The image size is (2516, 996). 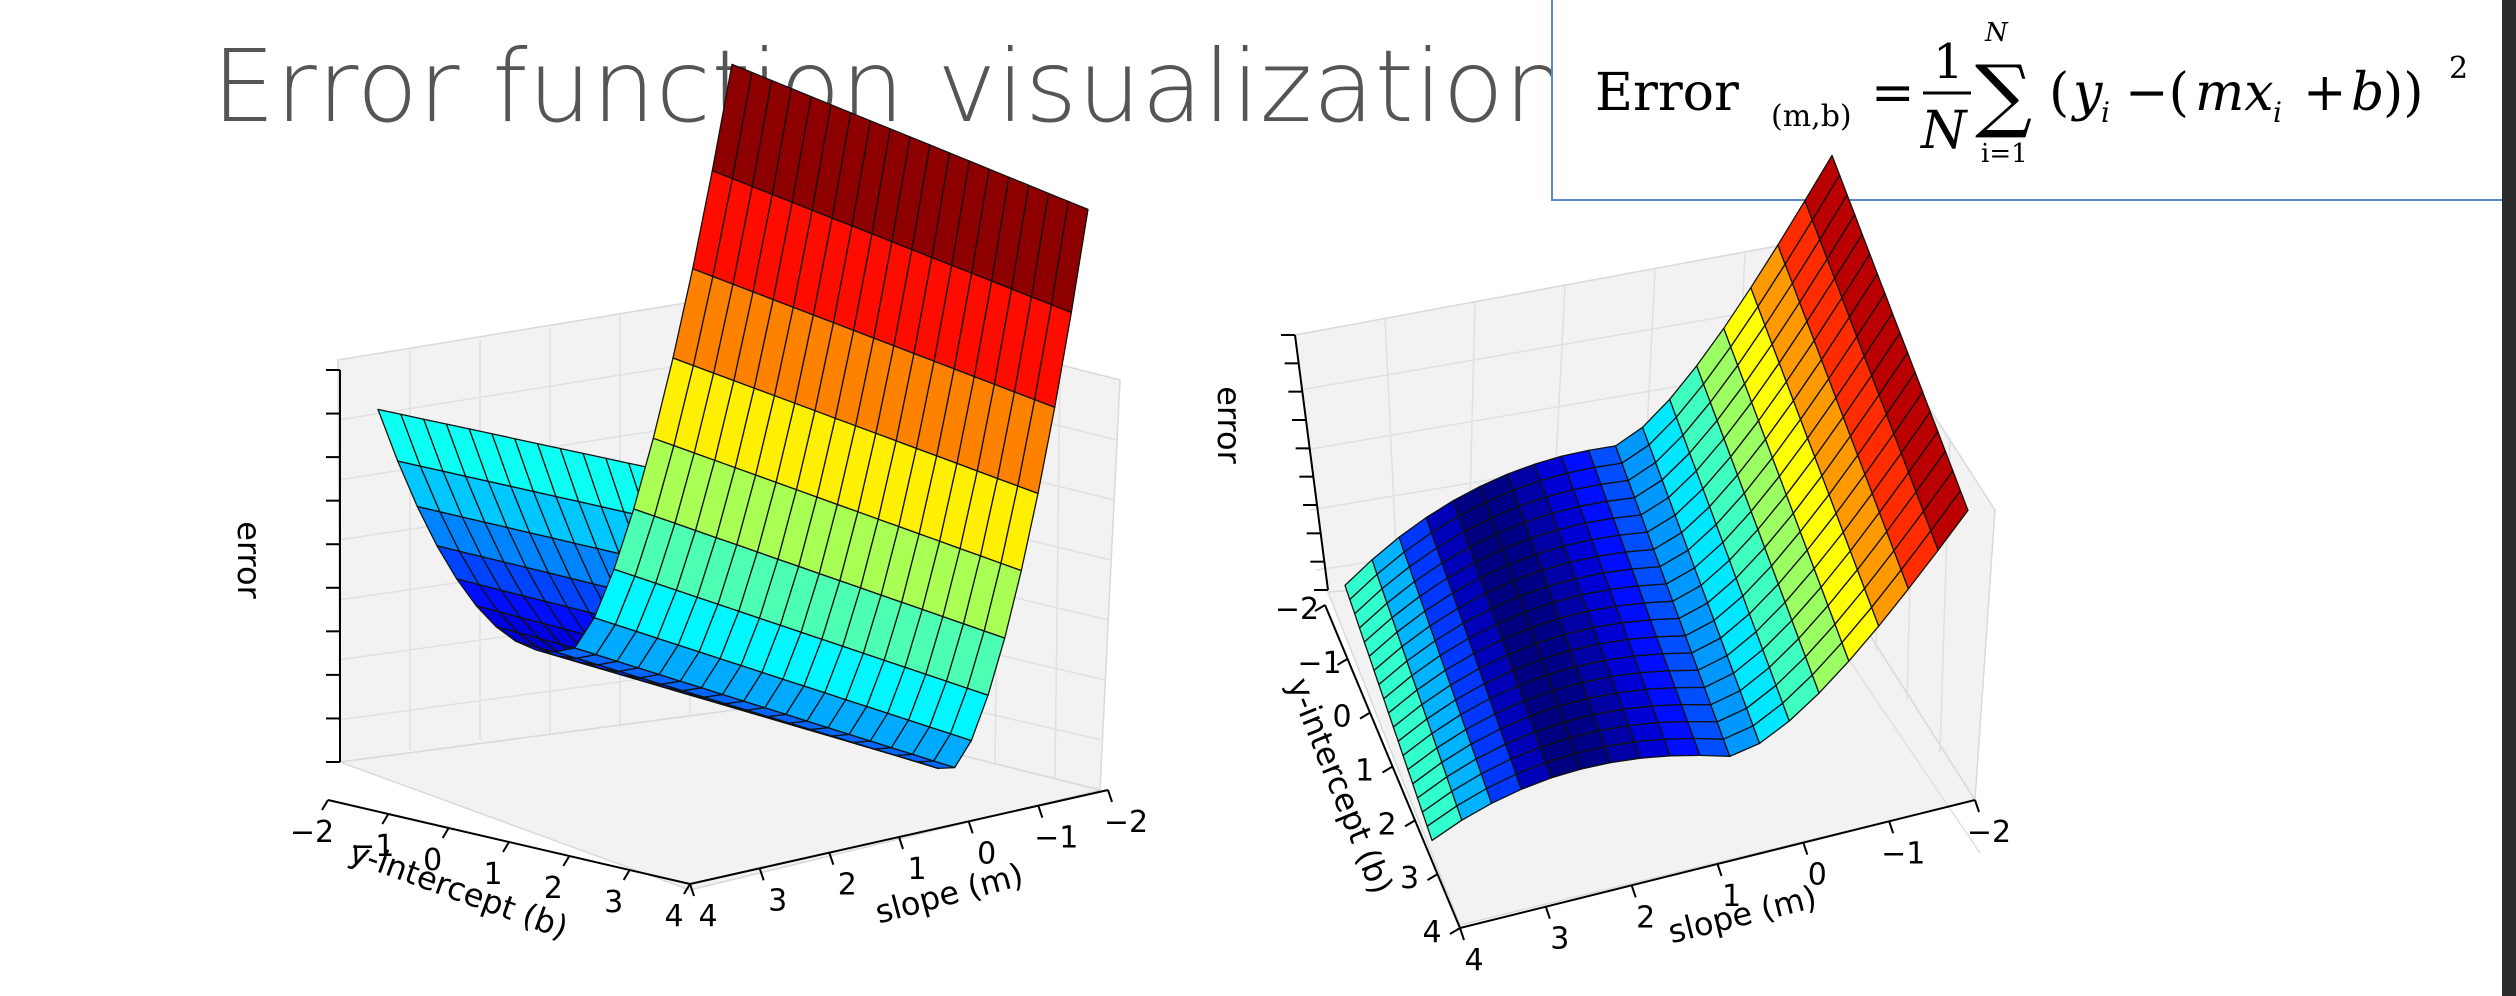 What do you see at coordinates (2105, 112) in the screenshot?
I see `formula-y-index: i` at bounding box center [2105, 112].